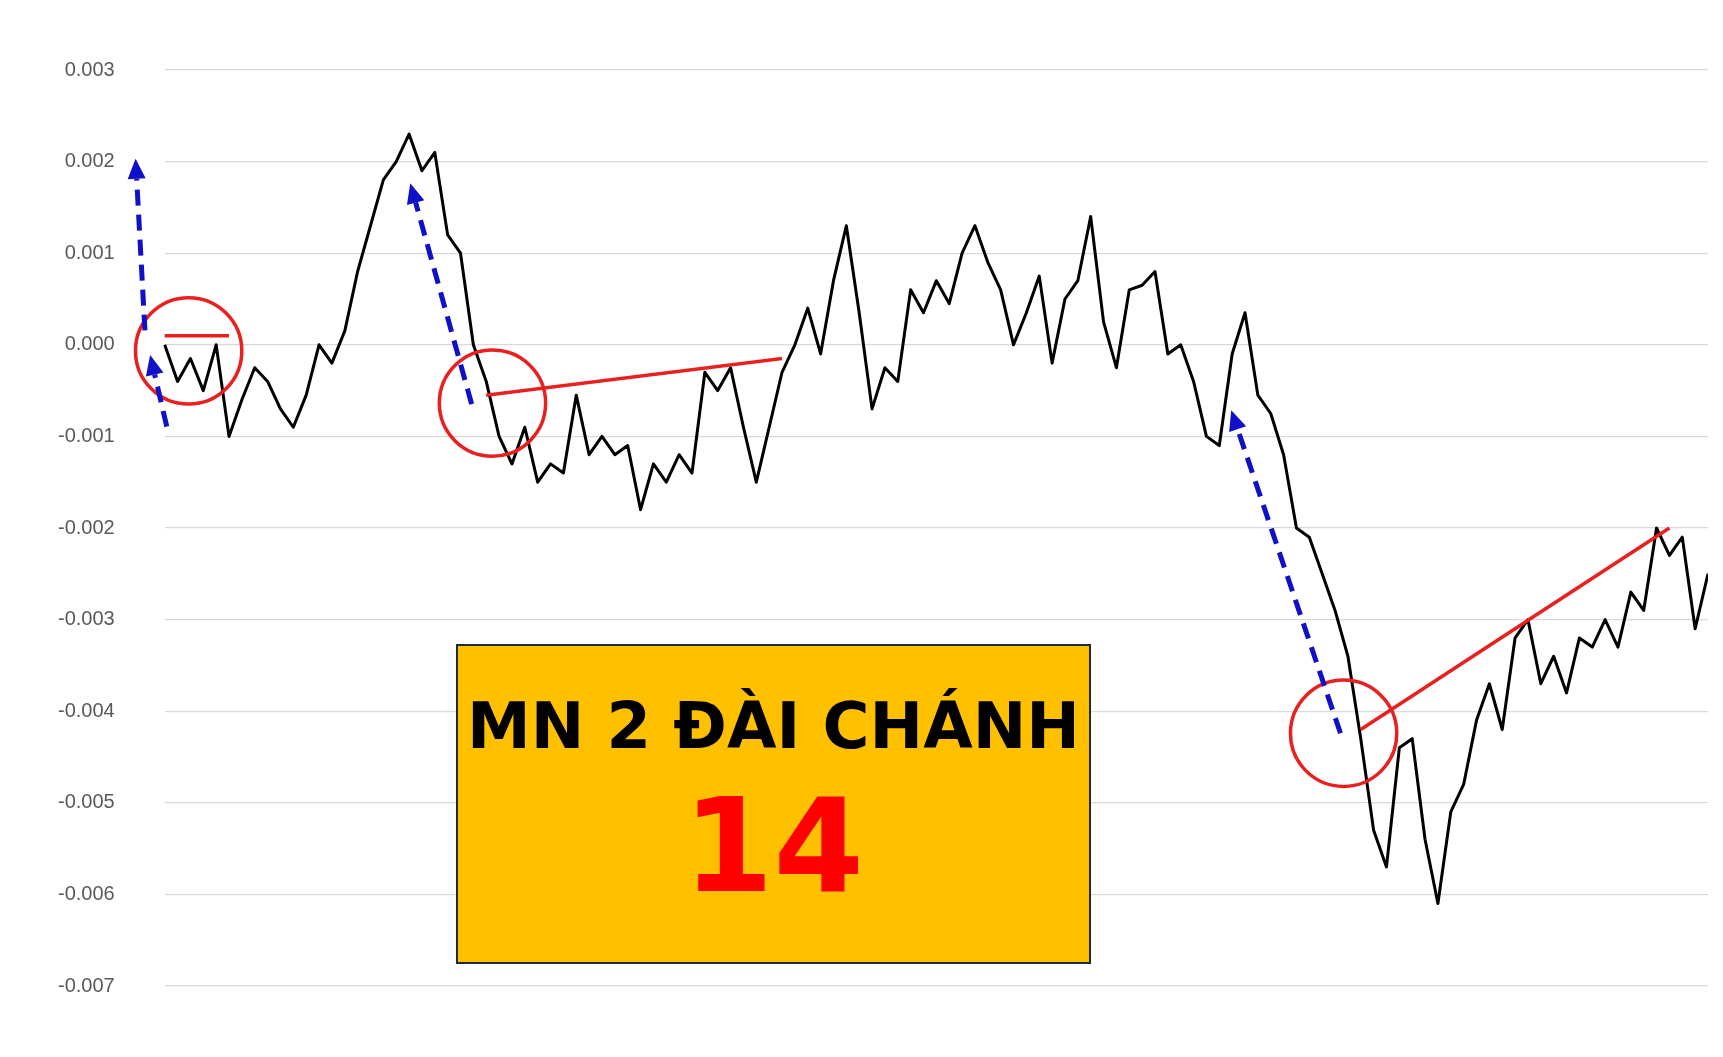 This screenshot has height=1057, width=1723. Describe the element at coordinates (773, 846) in the screenshot. I see `annotation: 14` at that location.